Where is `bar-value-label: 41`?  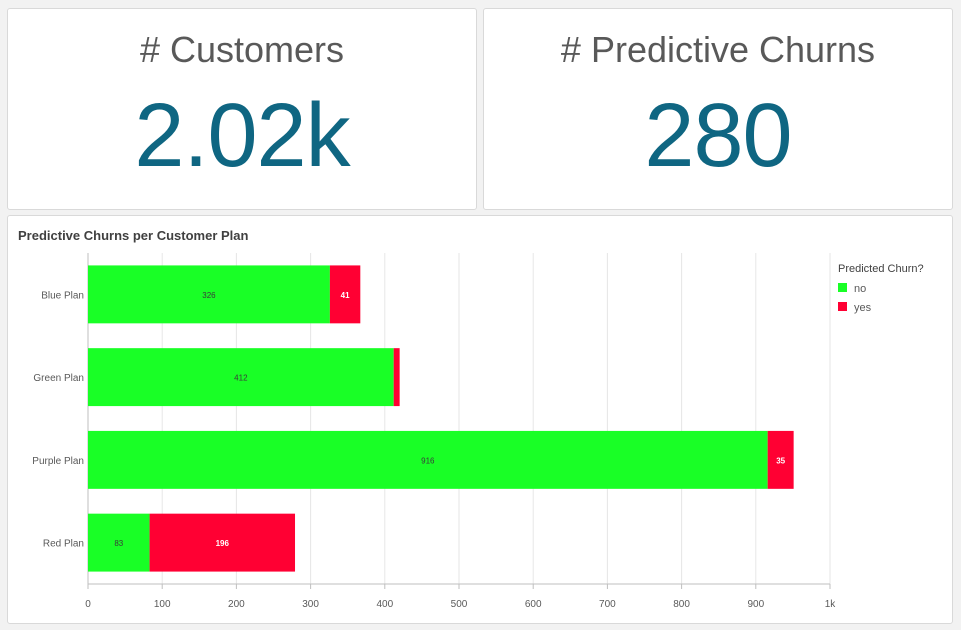 bar-value-label: 41 is located at coordinates (345, 295).